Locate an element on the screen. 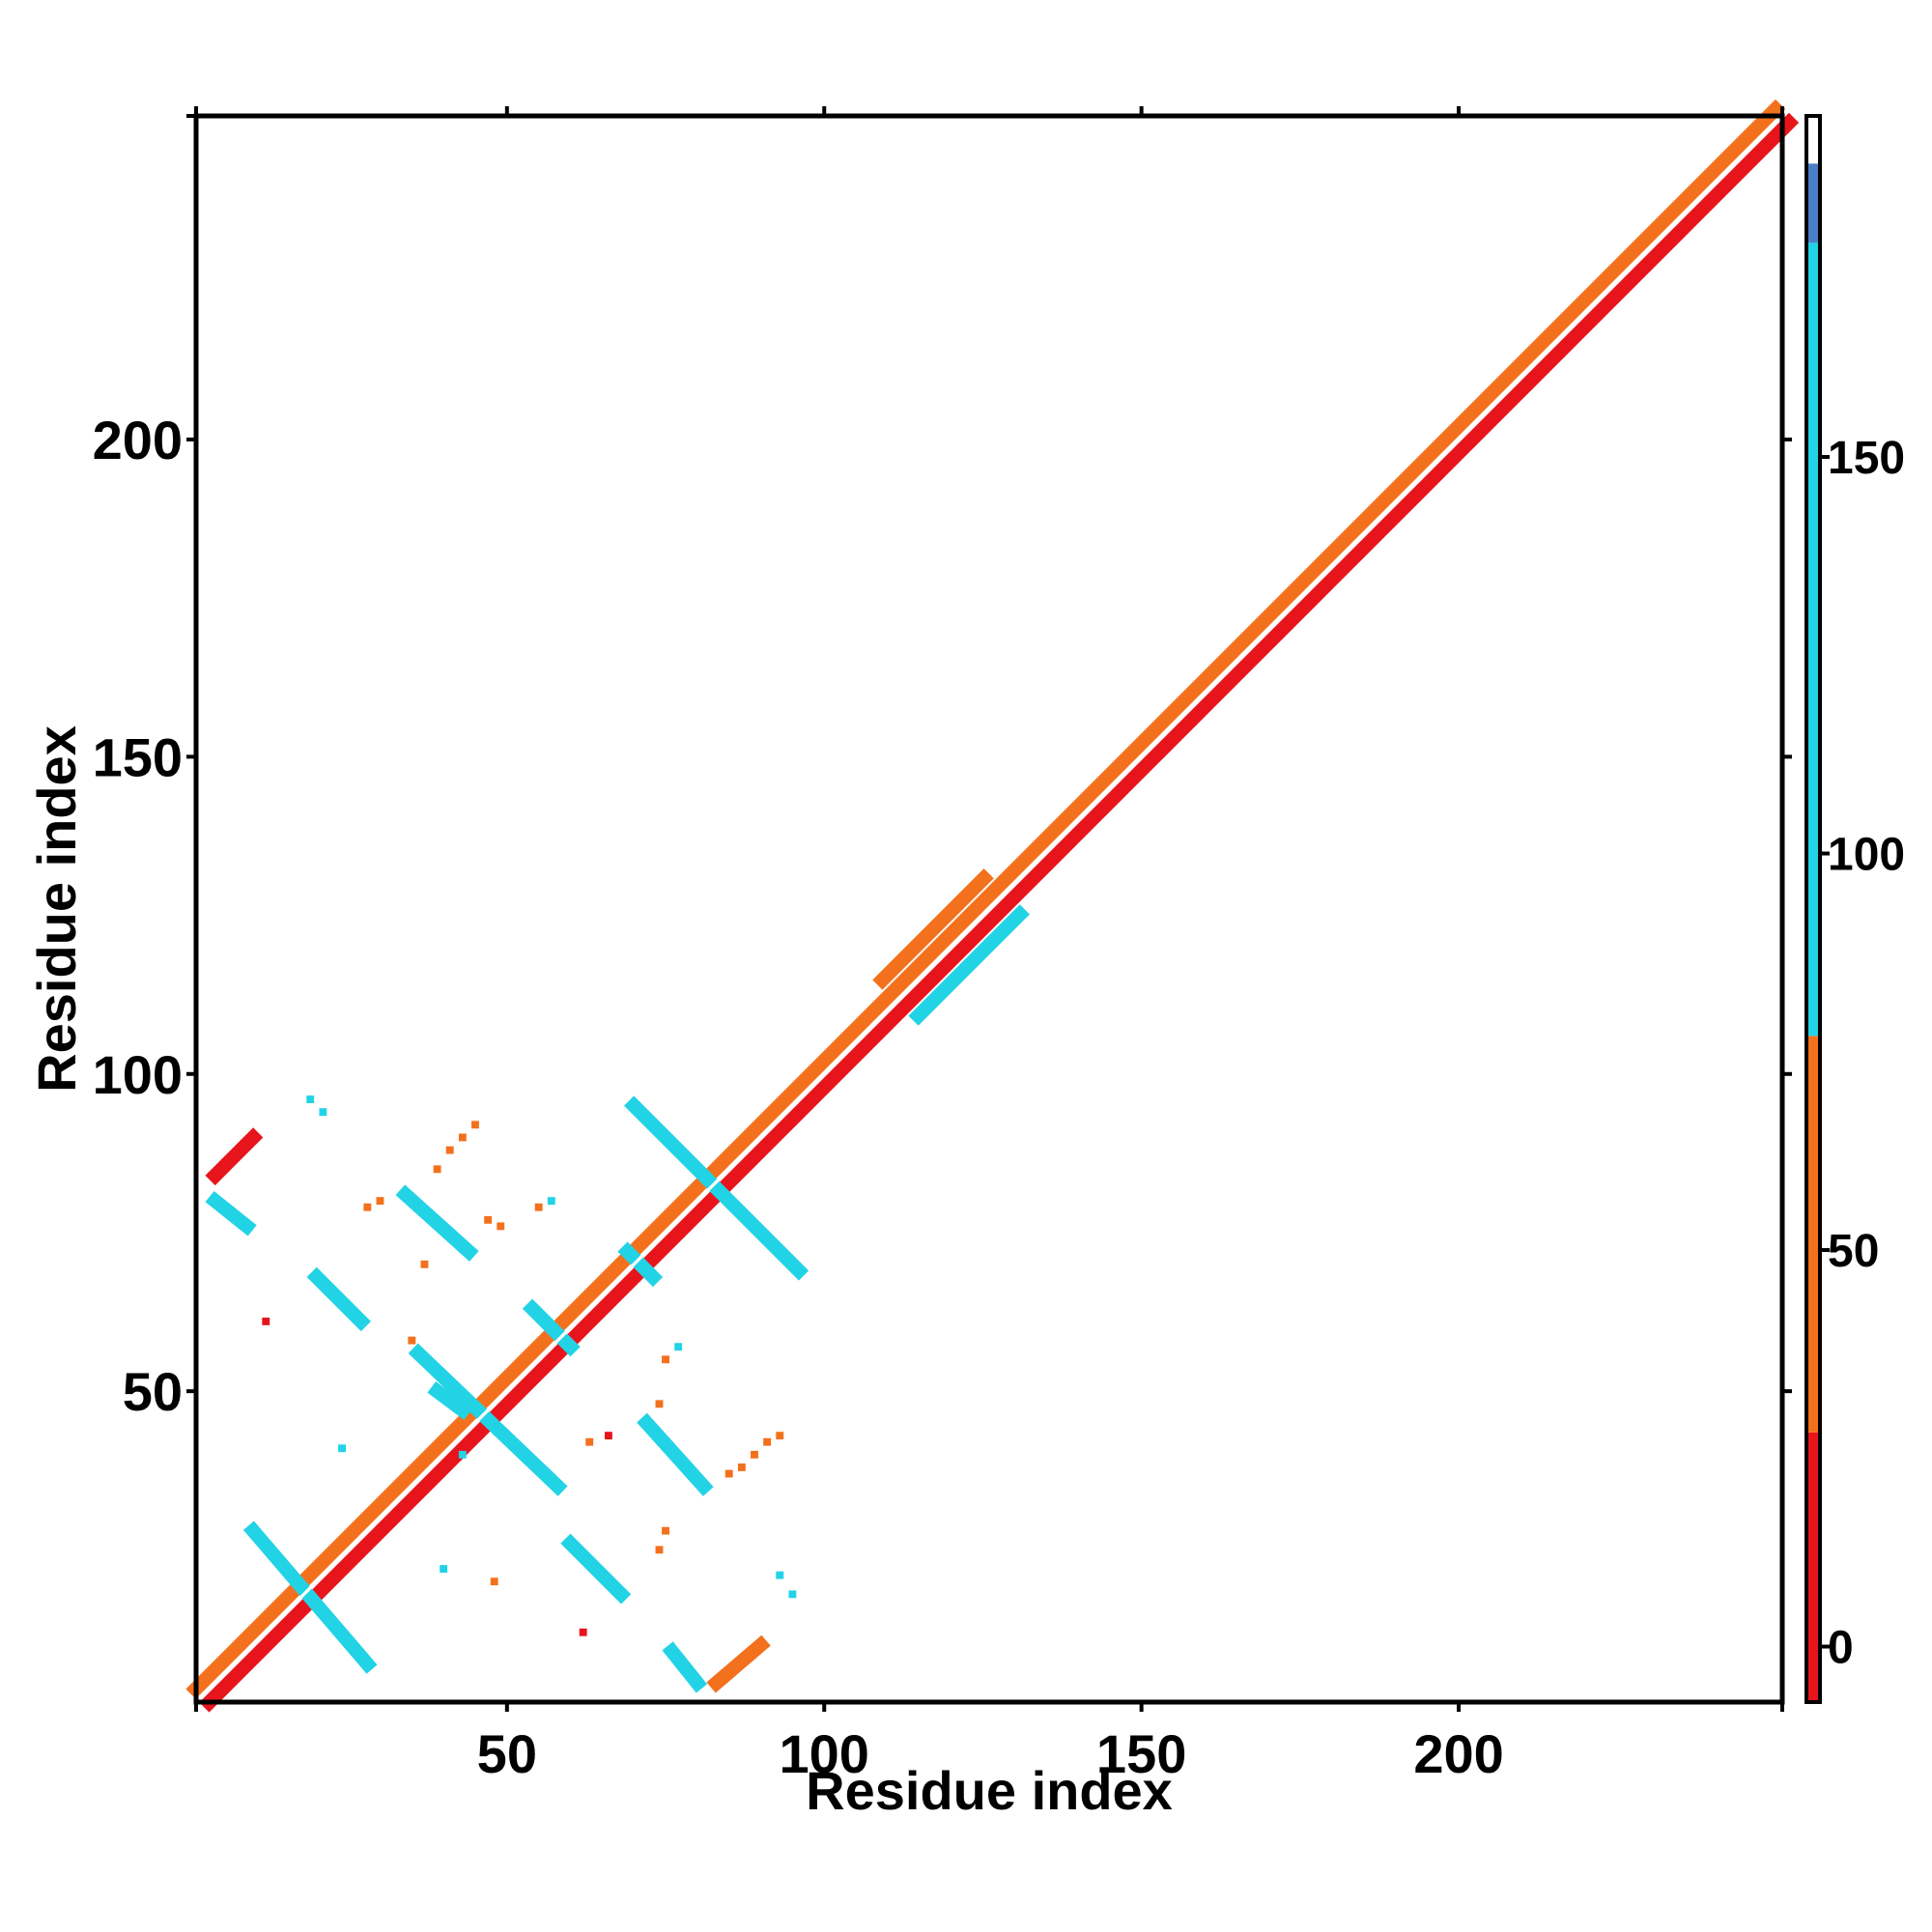 The height and width of the screenshot is (1932, 1932). colorbar-tick-label-1: 50 is located at coordinates (1853, 1251).